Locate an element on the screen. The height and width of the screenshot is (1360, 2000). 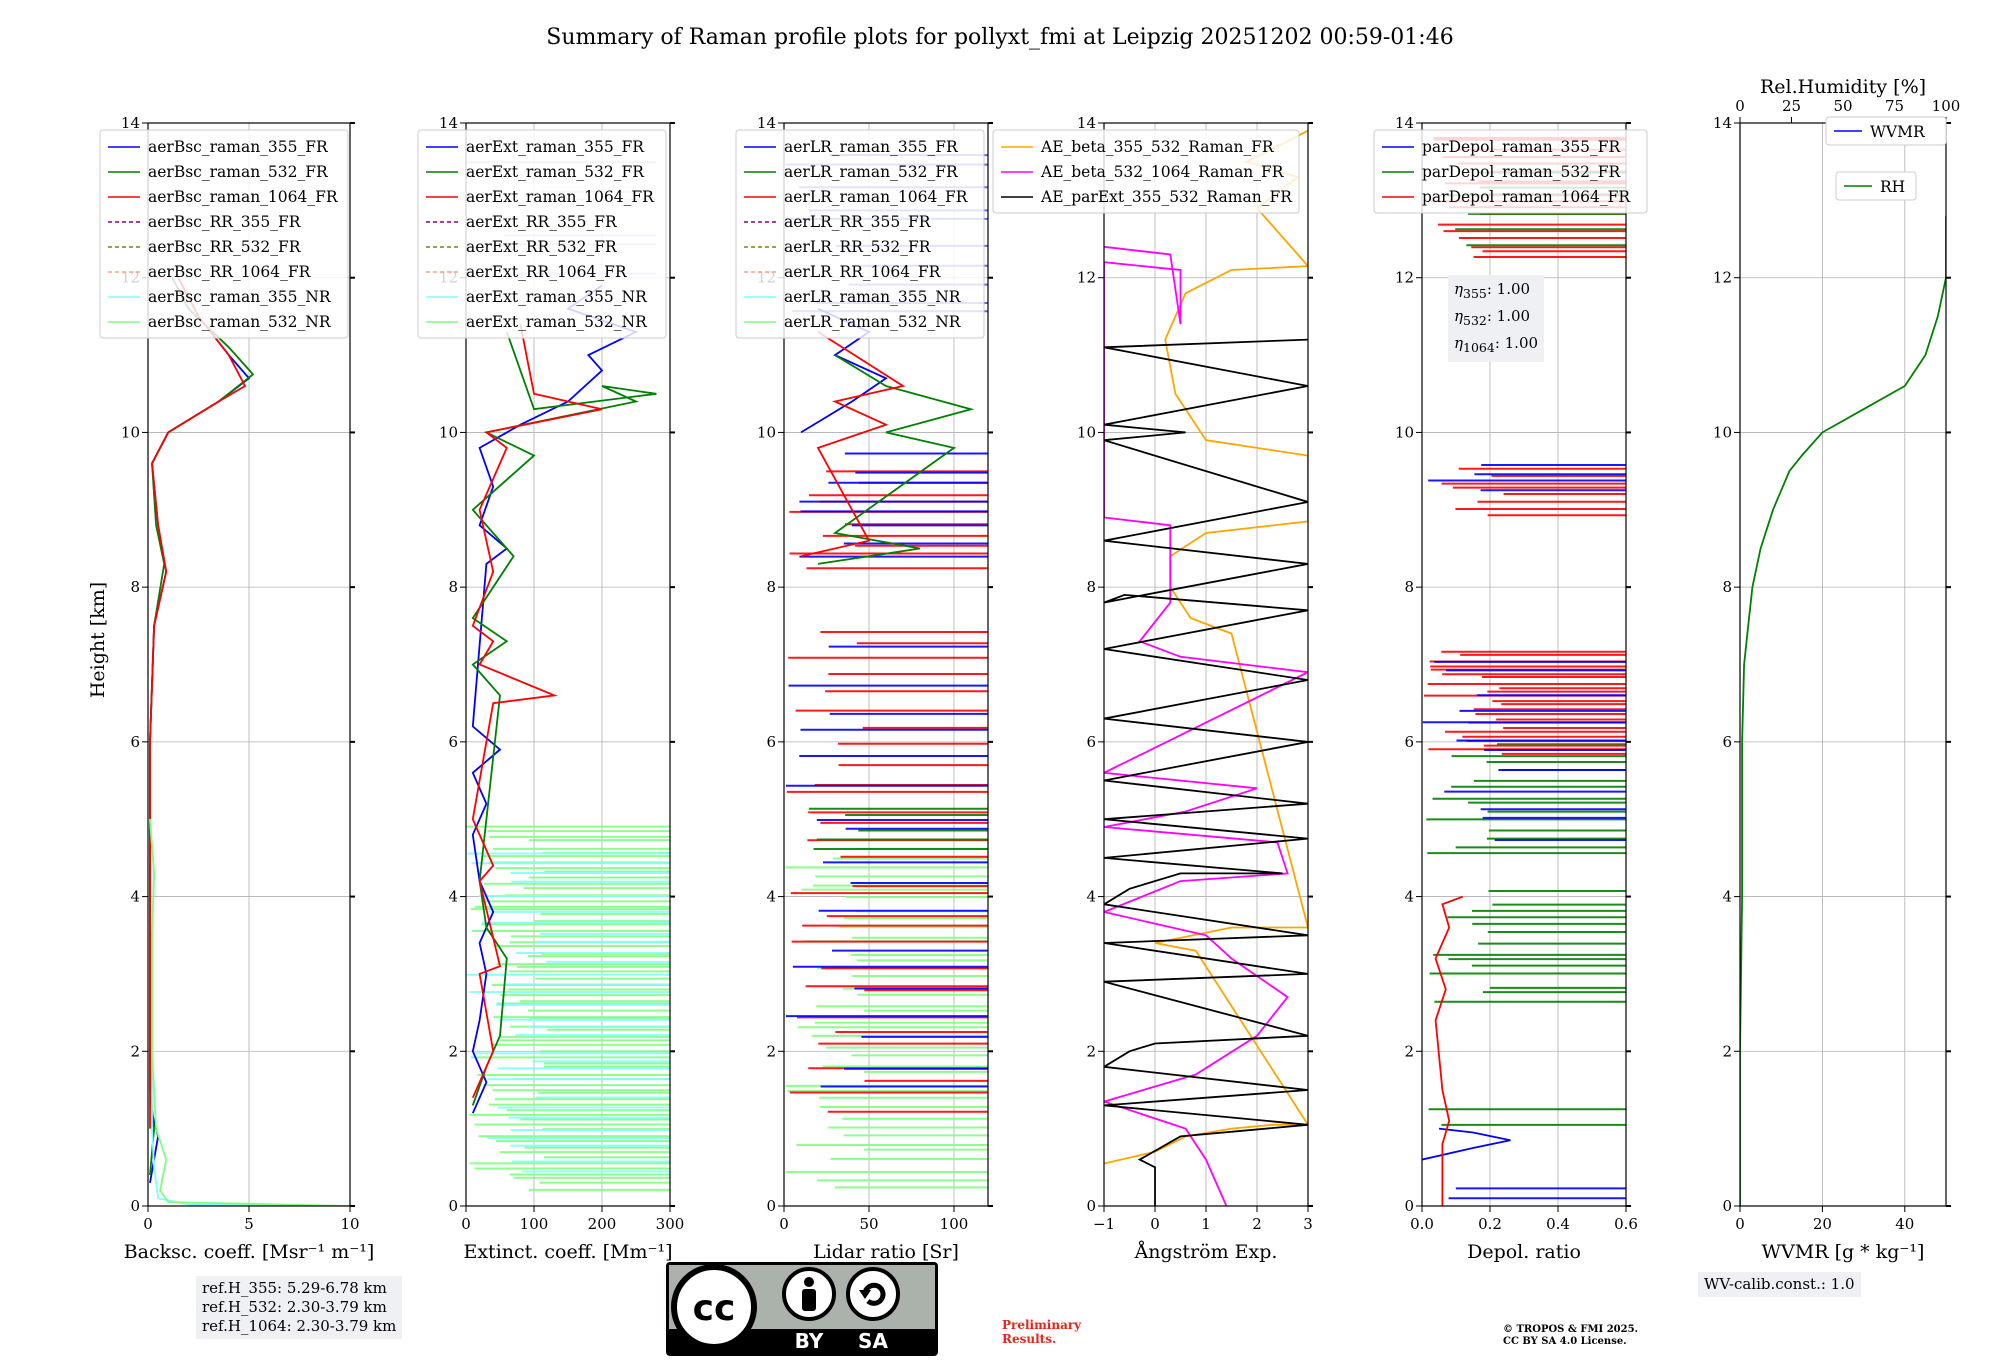
series-aerBsc_raman_1064_FR is located at coordinates (198, 703).